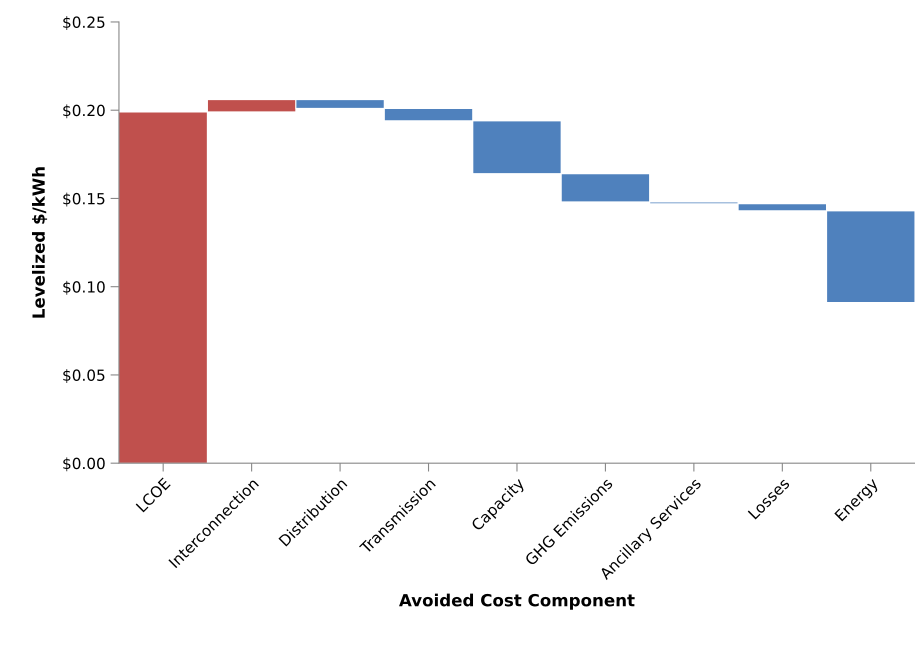  Describe the element at coordinates (84, 287) in the screenshot. I see `y-tick-label: $0.10` at that location.